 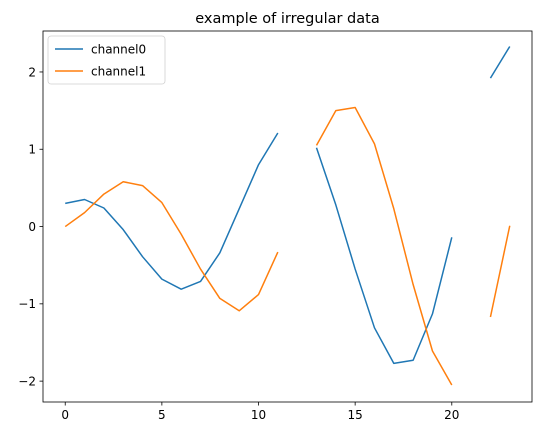 What do you see at coordinates (287, 19) in the screenshot?
I see `chart-title: example of irregular data` at bounding box center [287, 19].